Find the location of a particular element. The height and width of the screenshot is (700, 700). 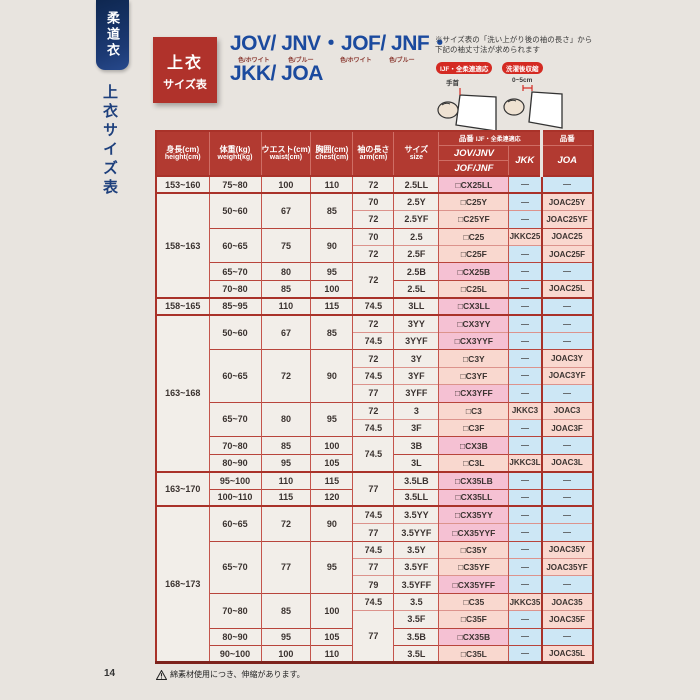

cell-code-jov-jnv: □CX3LL is located at coordinates (474, 306).